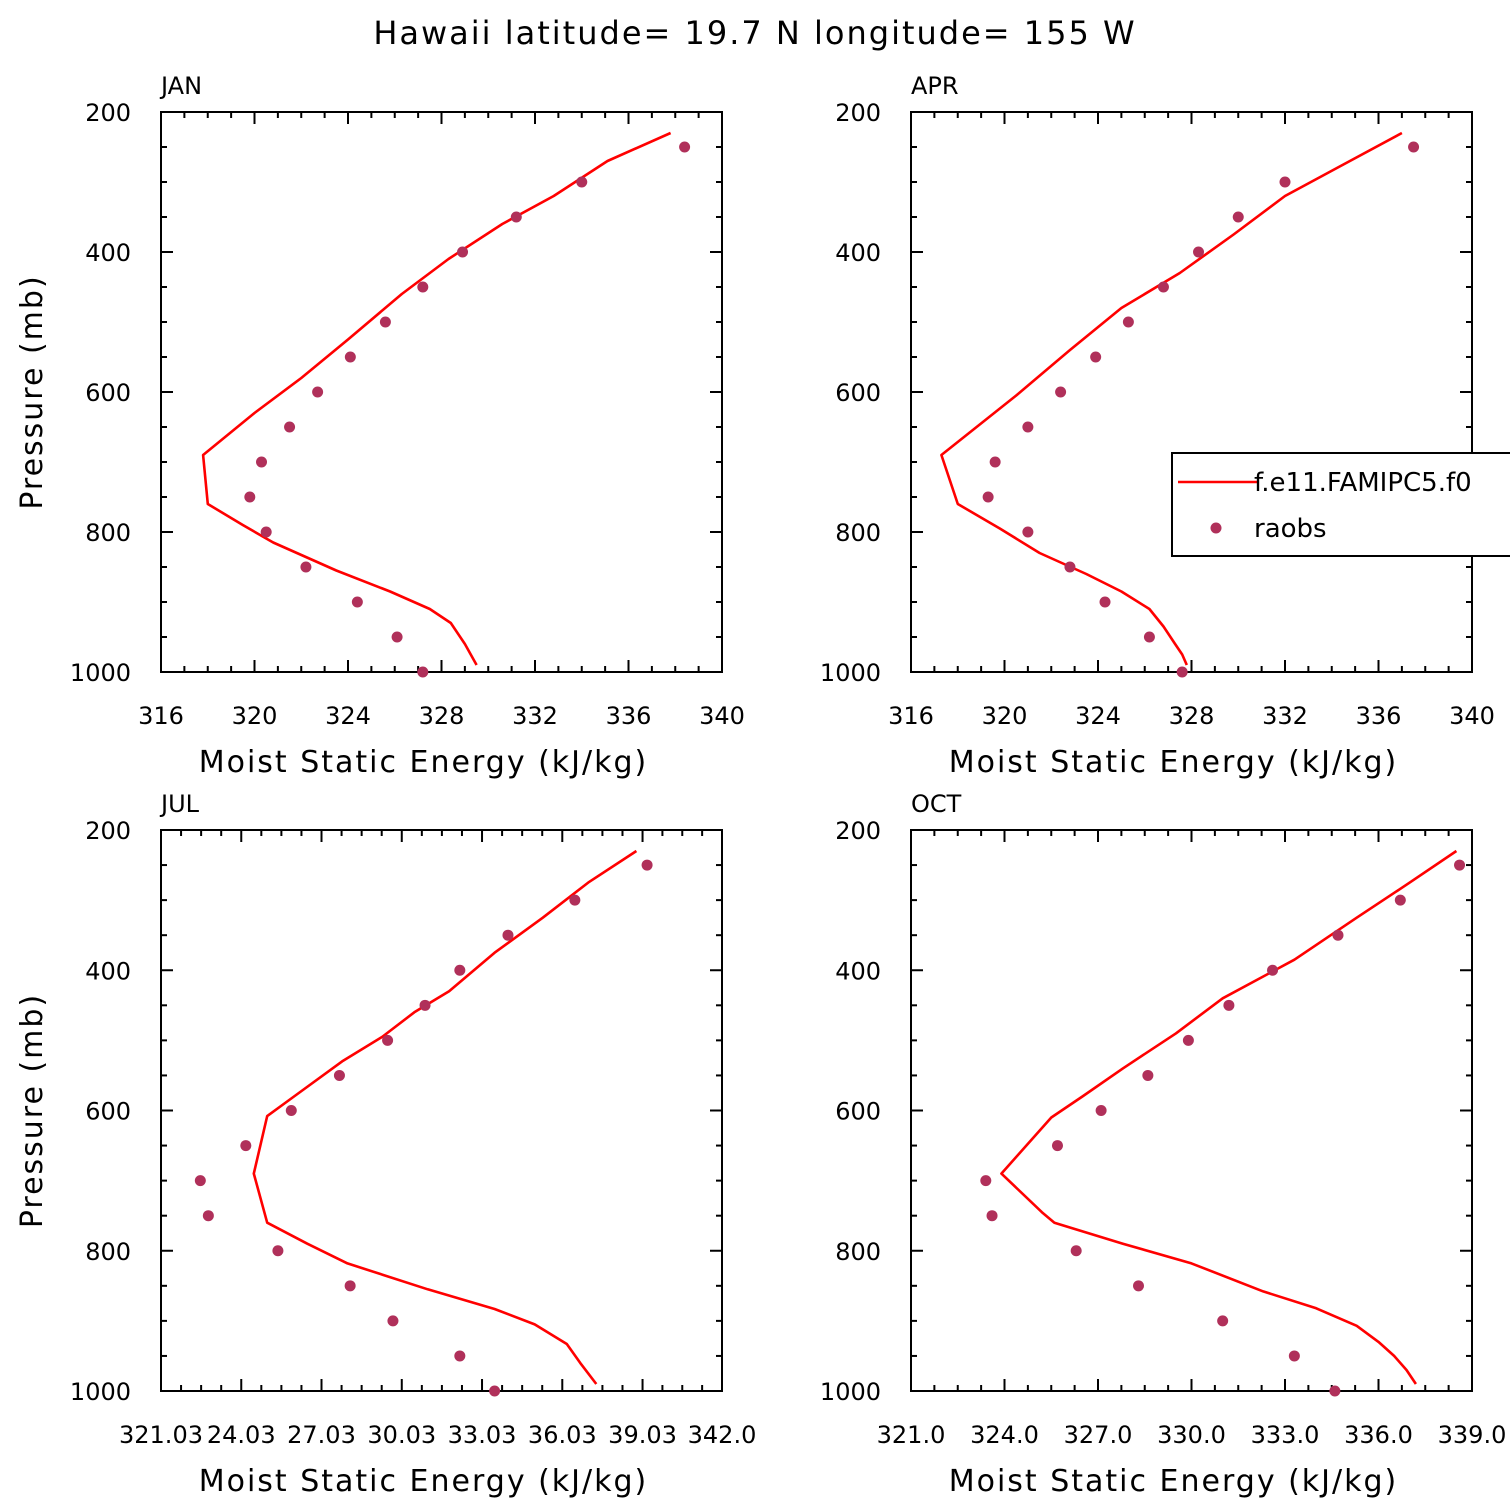  I want to click on x-axis-label: Moist Static Energy (kJ/kg), so click(1174, 1481).